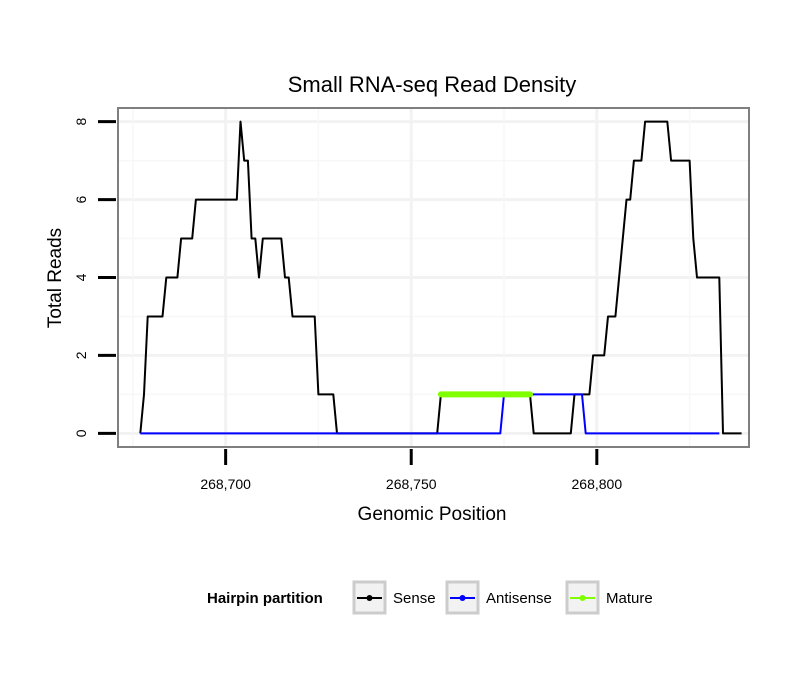  I want to click on y-tick-label: 8, so click(81, 121).